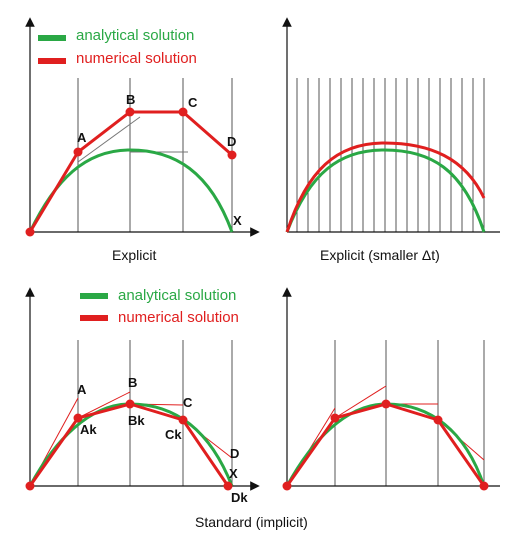 This screenshot has width=511, height=550. Describe the element at coordinates (136, 420) in the screenshot. I see `point-label-bk: Bk` at that location.